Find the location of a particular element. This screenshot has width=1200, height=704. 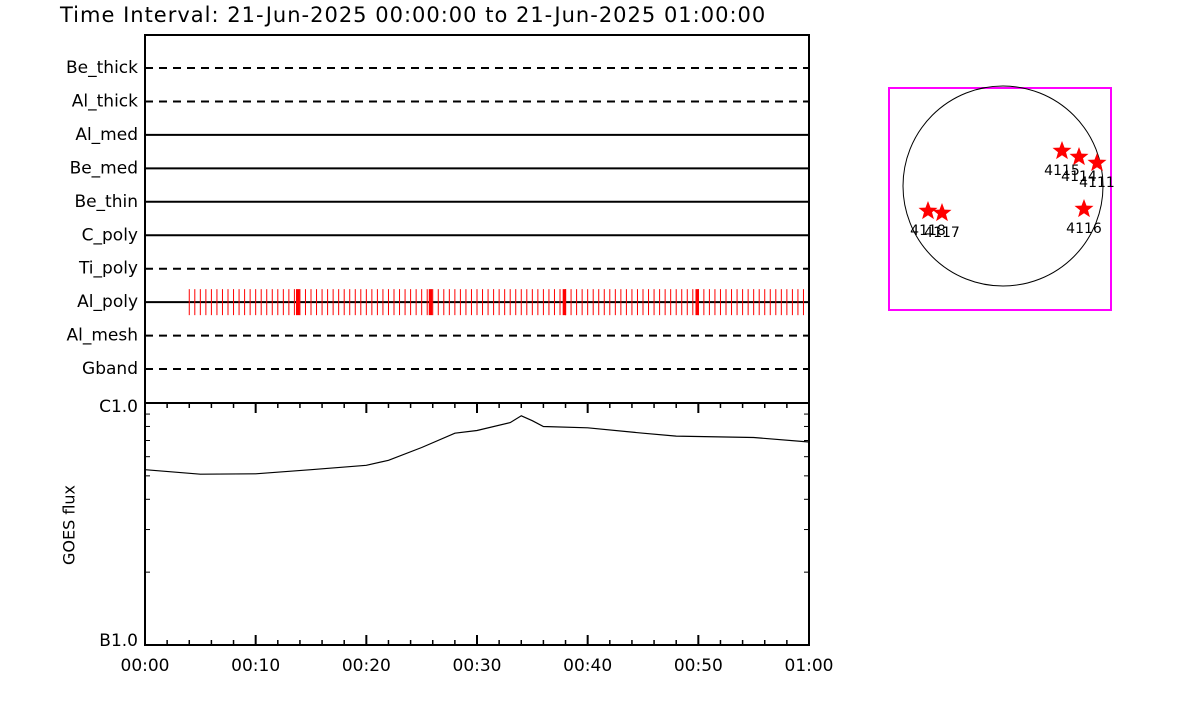

solar-disk is located at coordinates (1003, 186).